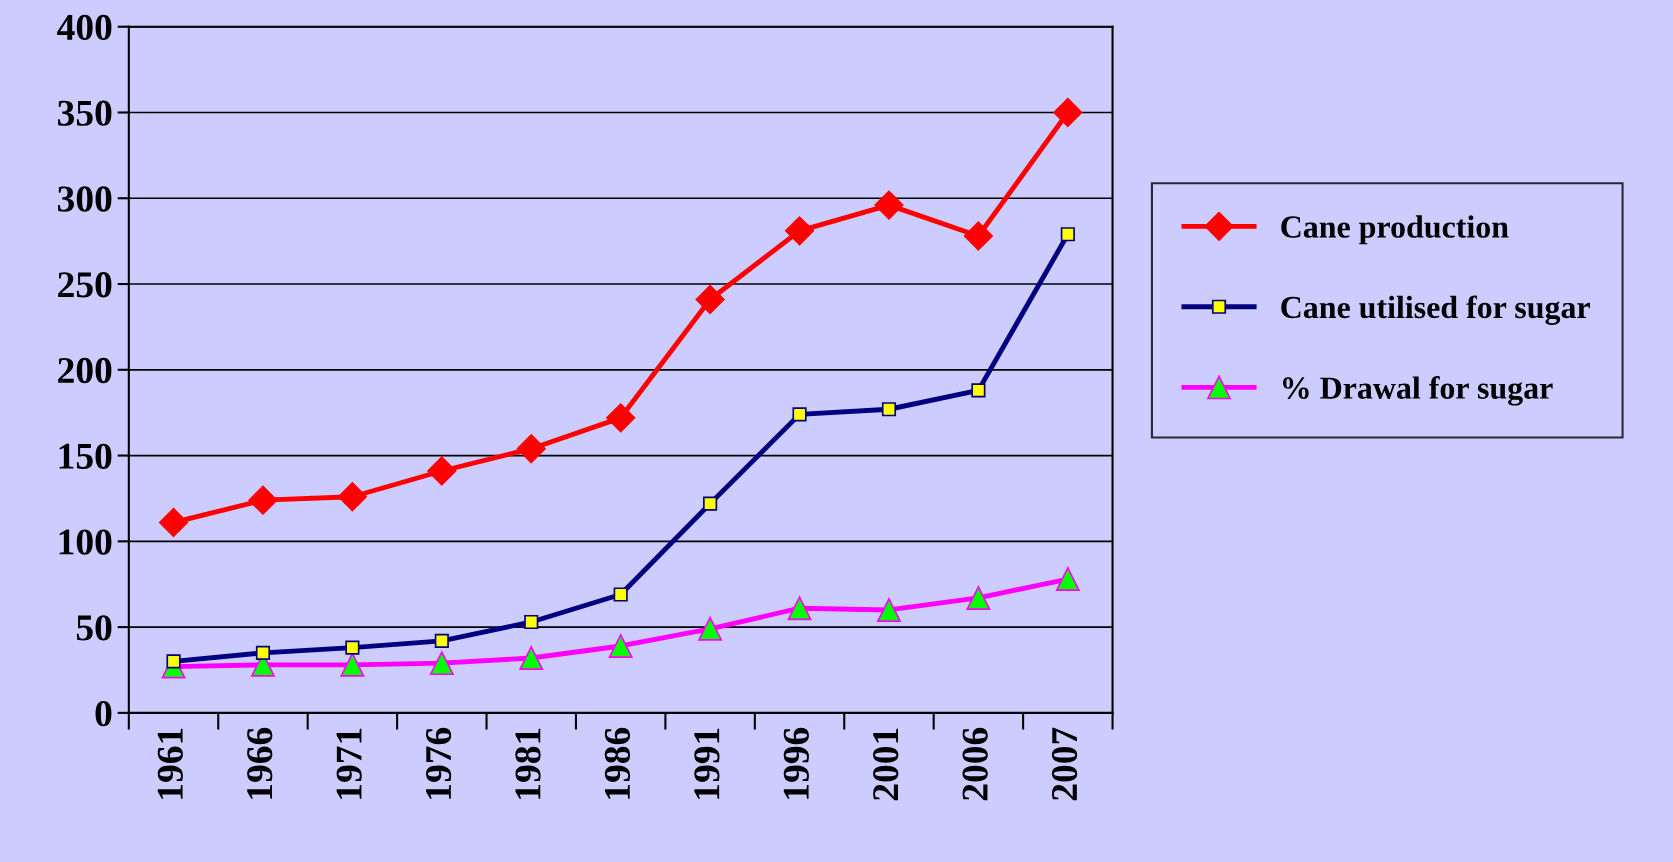 The image size is (1673, 862). Describe the element at coordinates (1417, 391) in the screenshot. I see `legend-label: % Drawal for sugar` at that location.